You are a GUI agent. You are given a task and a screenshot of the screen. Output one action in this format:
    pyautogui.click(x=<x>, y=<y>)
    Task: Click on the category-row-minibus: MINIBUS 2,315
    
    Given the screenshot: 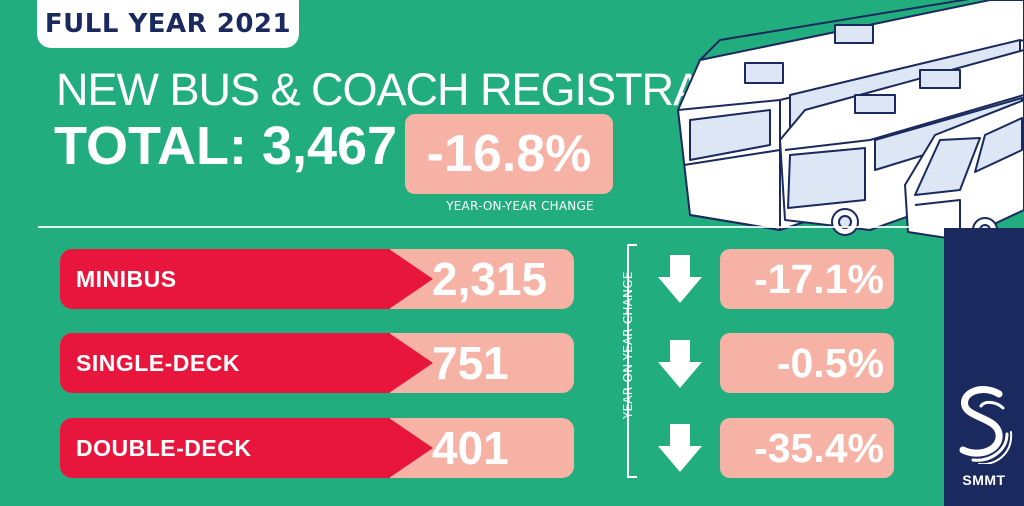 What is the action you would take?
    pyautogui.click(x=317, y=279)
    